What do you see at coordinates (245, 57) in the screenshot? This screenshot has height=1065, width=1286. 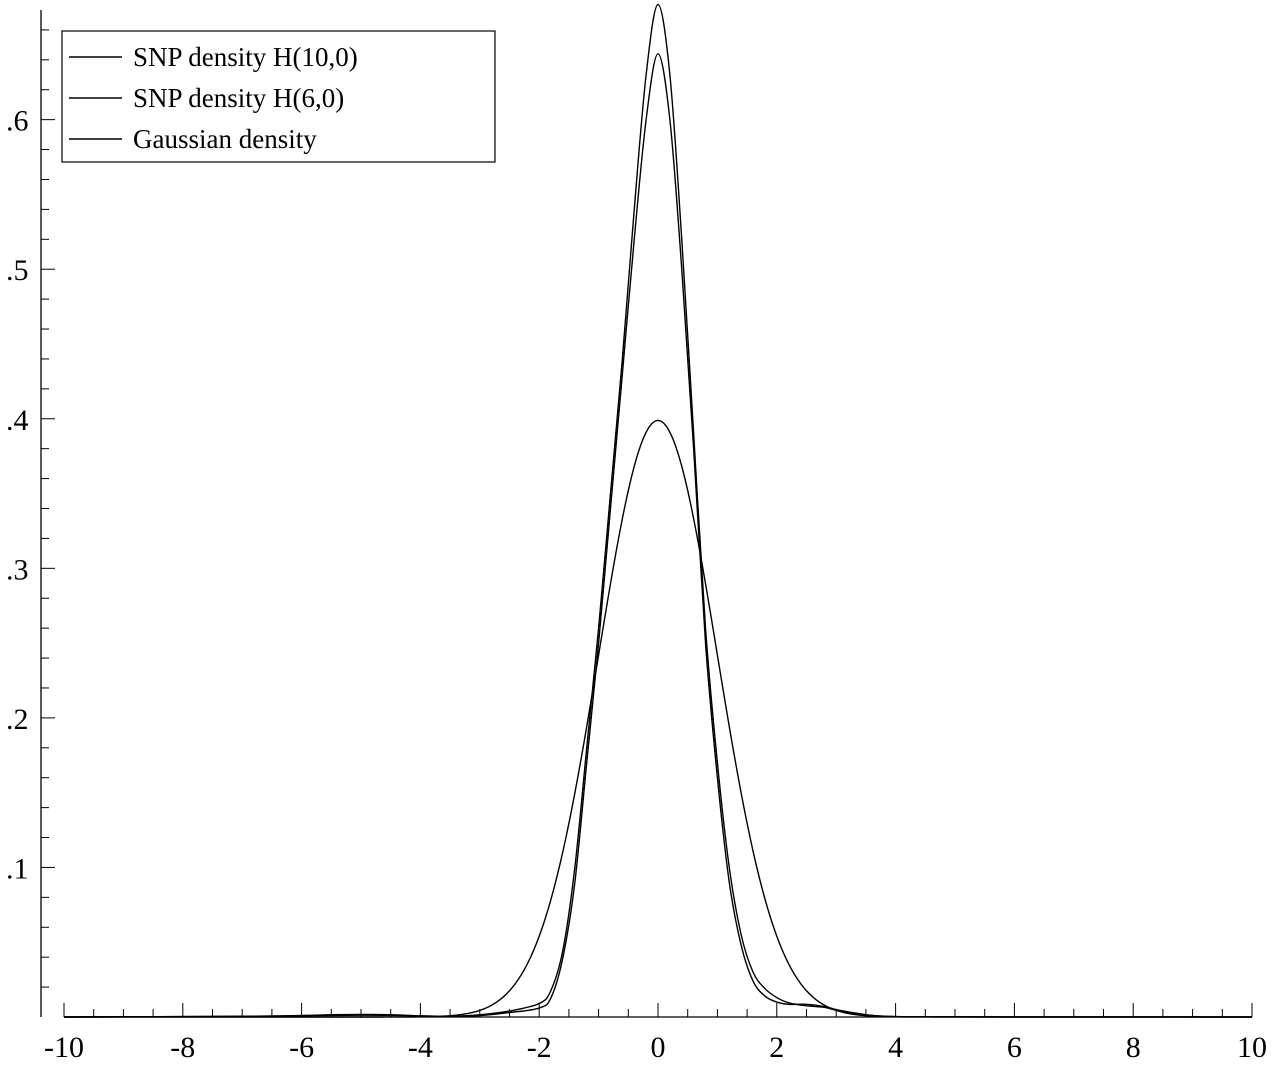 I see `legend-label: SNP density H(10,0)` at bounding box center [245, 57].